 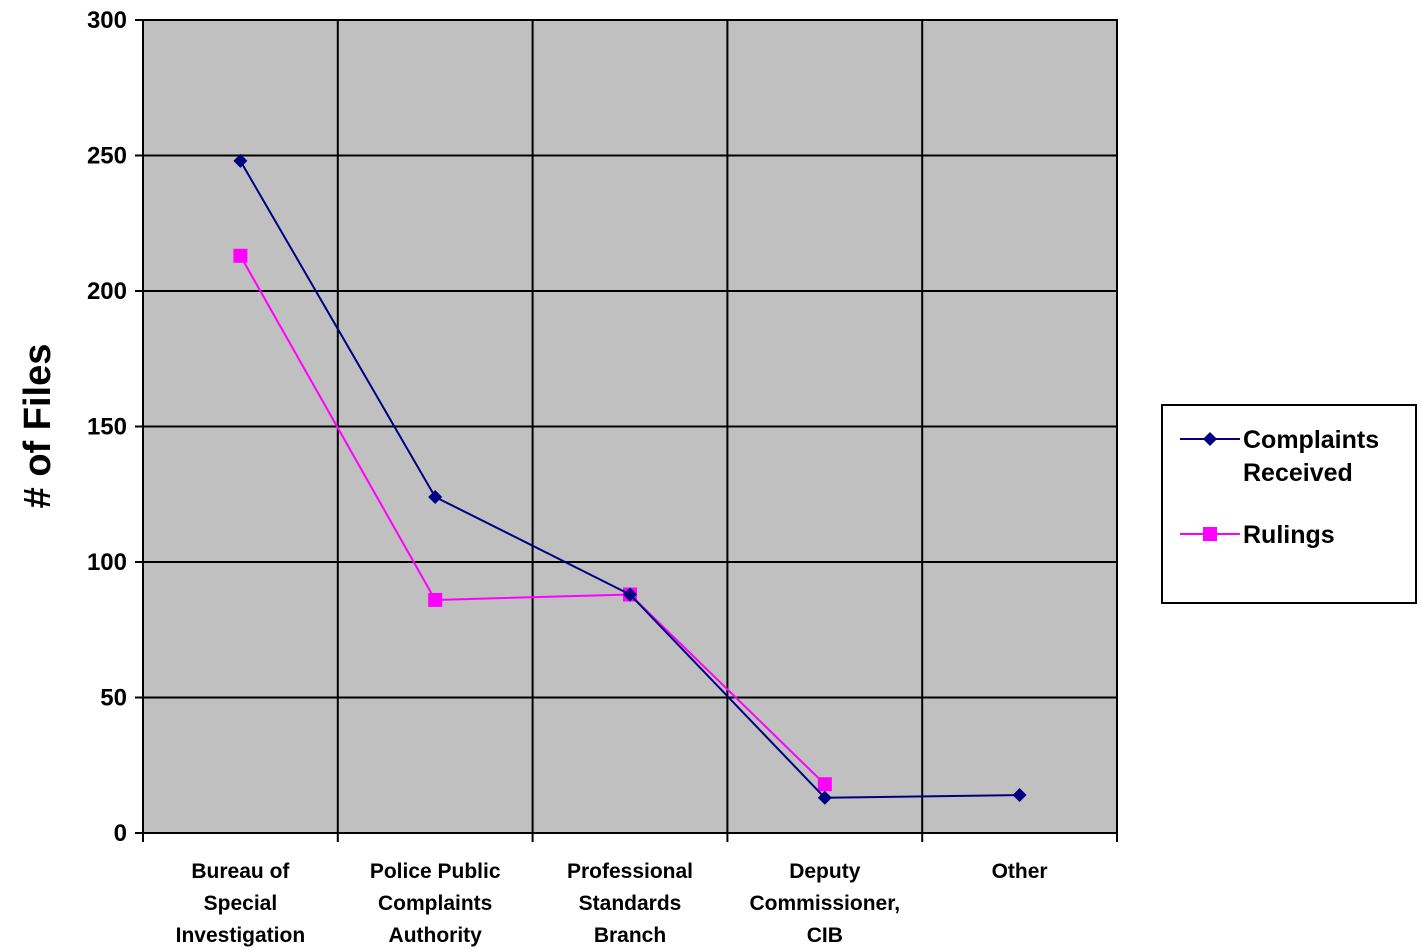 I want to click on x-tick-label: Other, so click(x=1020, y=871).